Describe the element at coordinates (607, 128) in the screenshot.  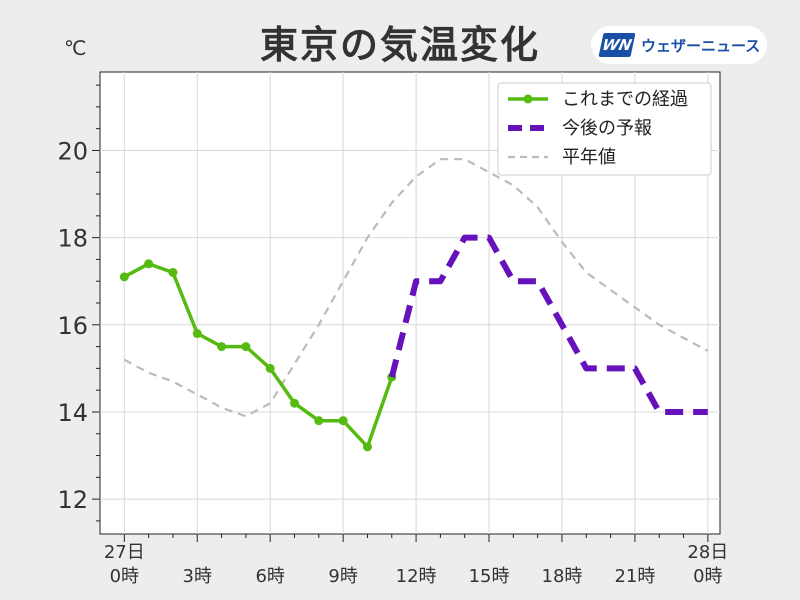
I see `legend-label: 今後の予報` at that location.